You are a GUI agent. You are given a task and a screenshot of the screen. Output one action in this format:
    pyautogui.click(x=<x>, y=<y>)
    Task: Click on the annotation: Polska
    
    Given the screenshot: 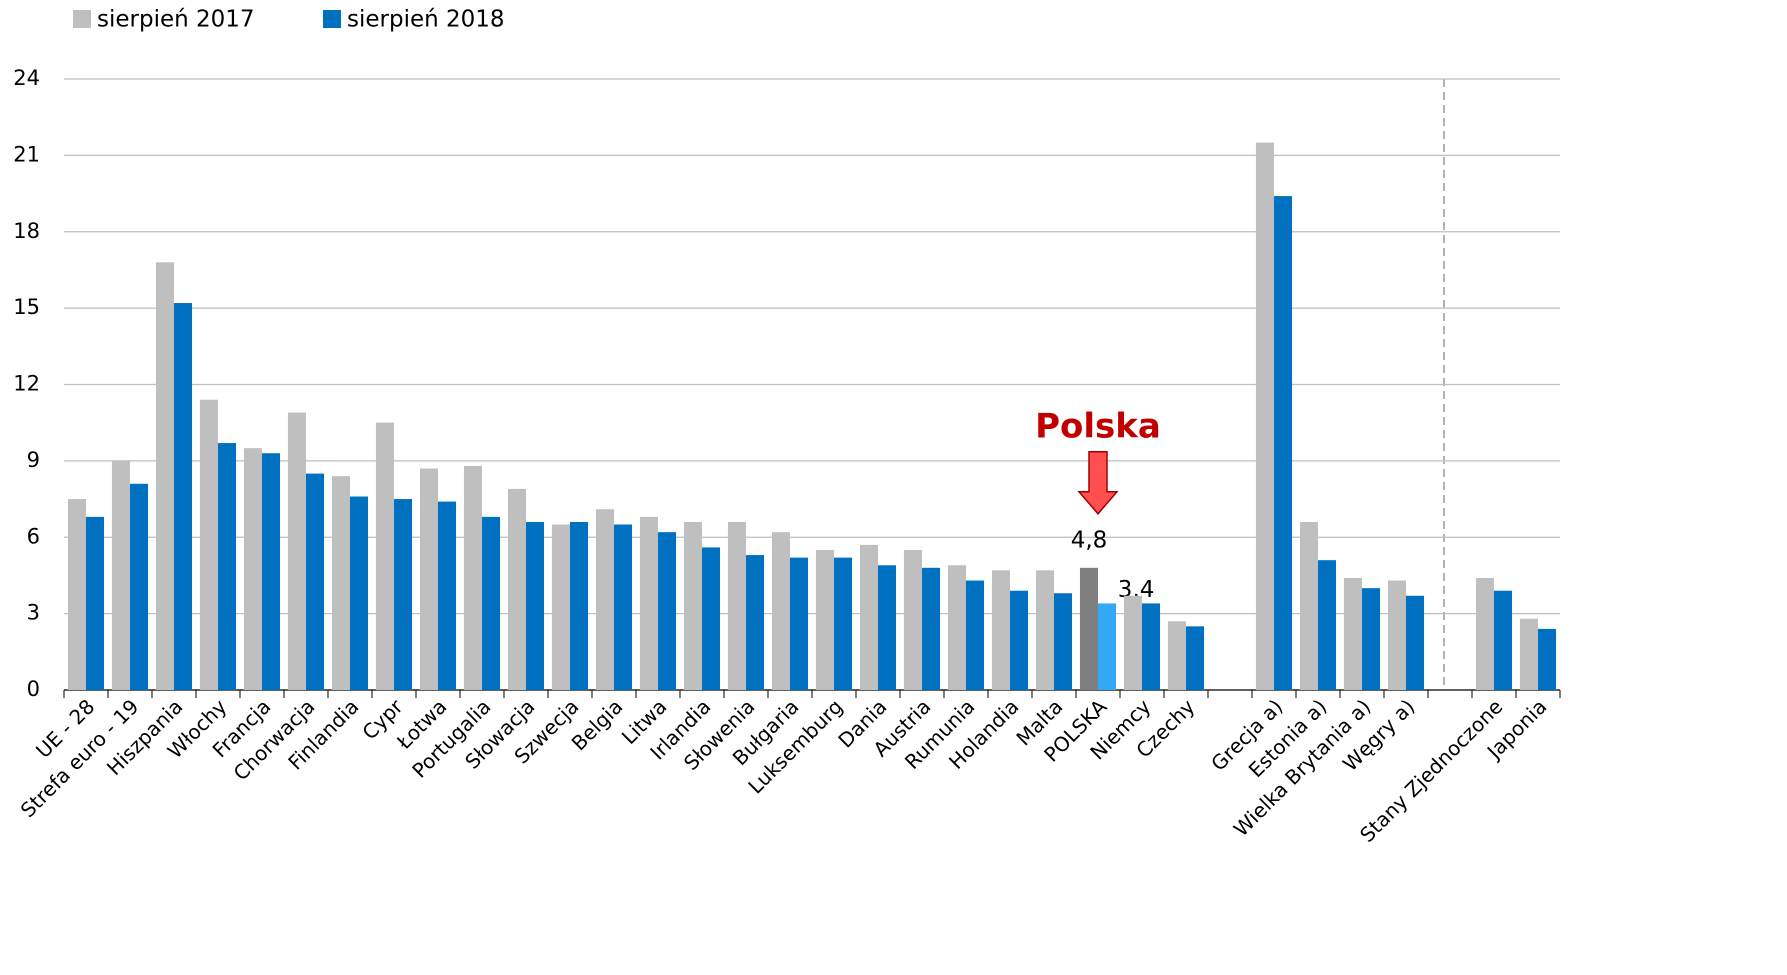 What is the action you would take?
    pyautogui.click(x=1098, y=426)
    